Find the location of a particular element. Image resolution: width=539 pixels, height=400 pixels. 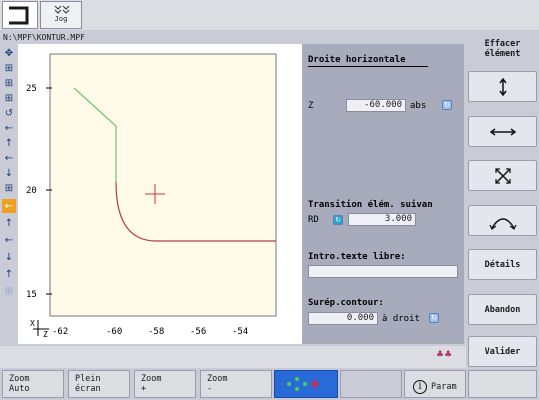

left-toolbar: ✥ ⊞ ⊞ ⊞ ↺ ← ↑ ← ↓ ⊞ ← ↑ ← ↓ ↑ ⊞ is located at coordinates (9, 175).